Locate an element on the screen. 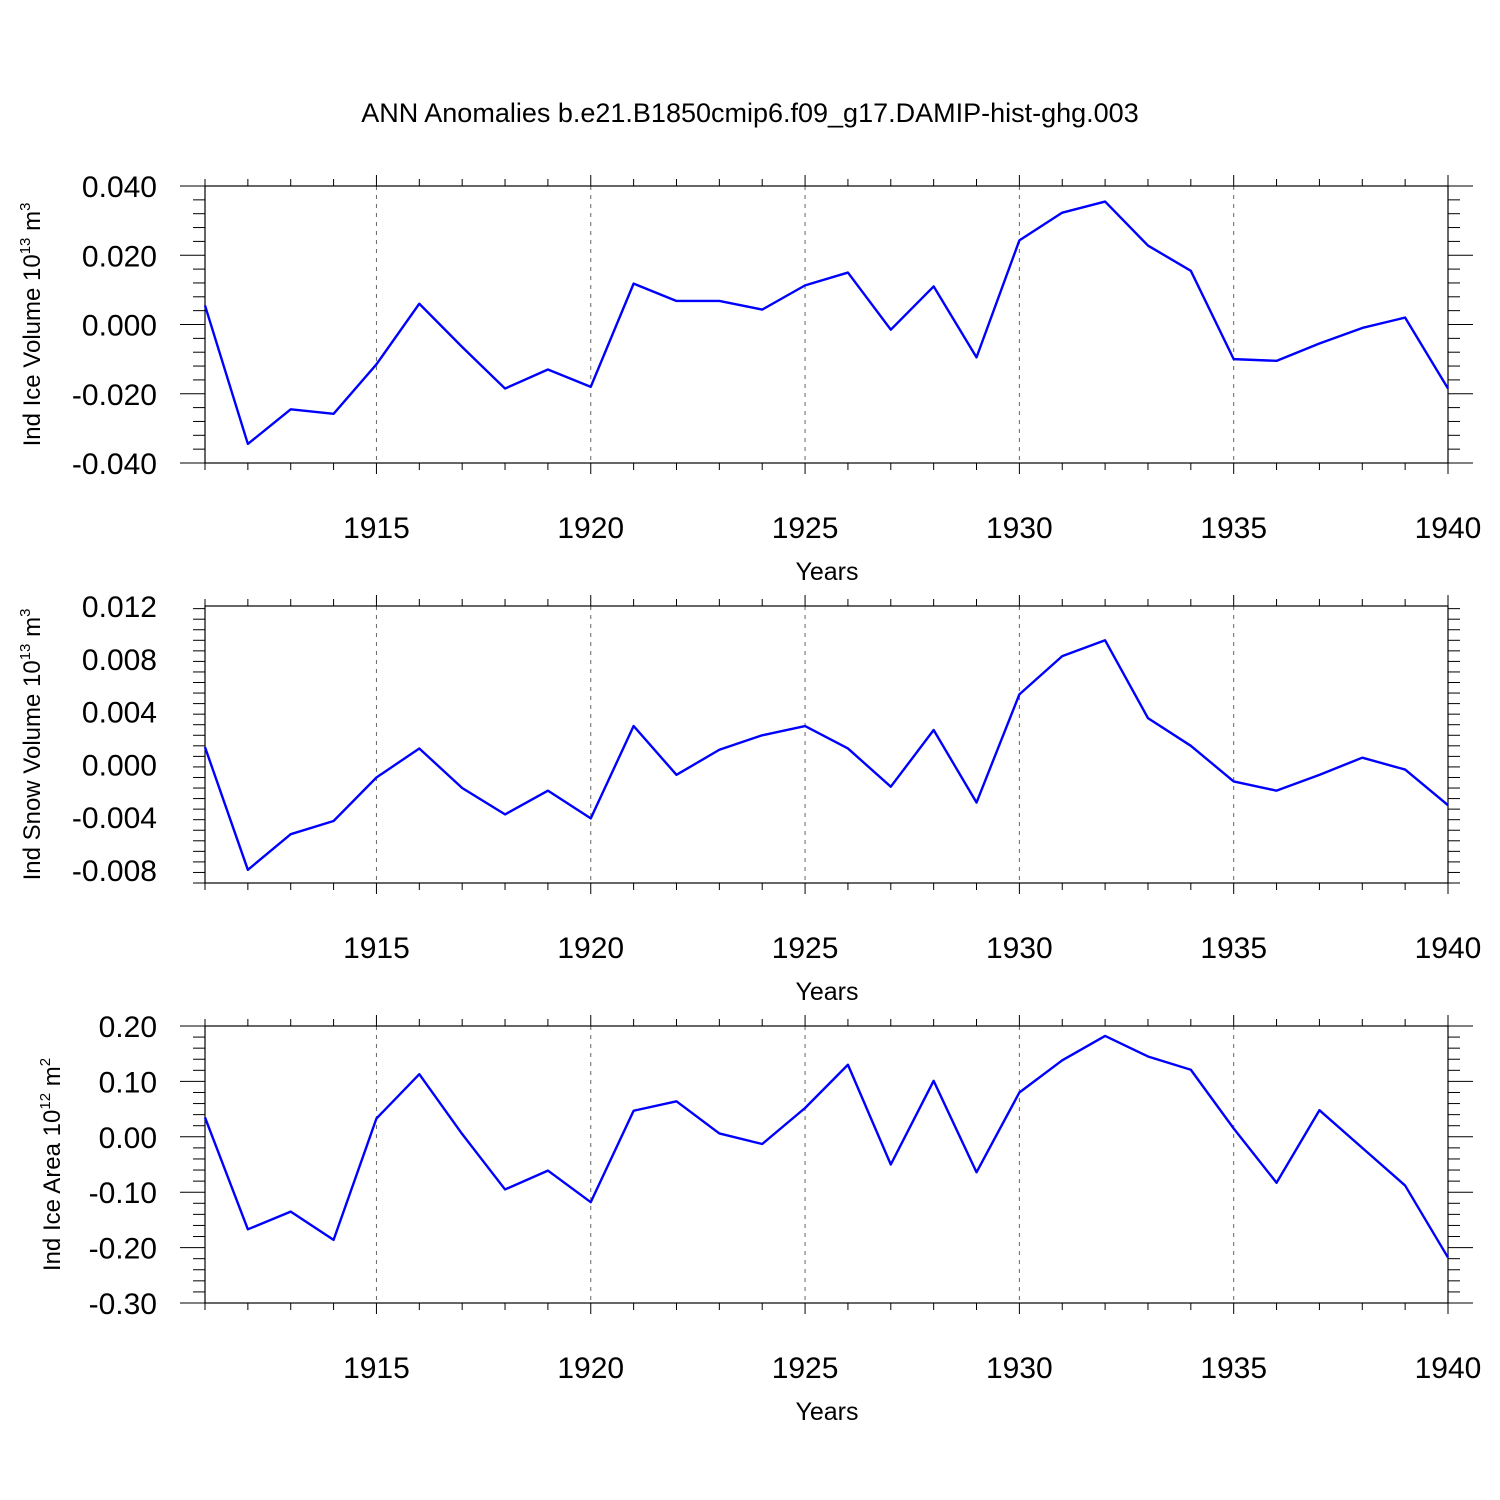 This screenshot has height=1500, width=1500. y-axis-label: Ind Snow Volume 1013 m3 is located at coordinates (31, 745).